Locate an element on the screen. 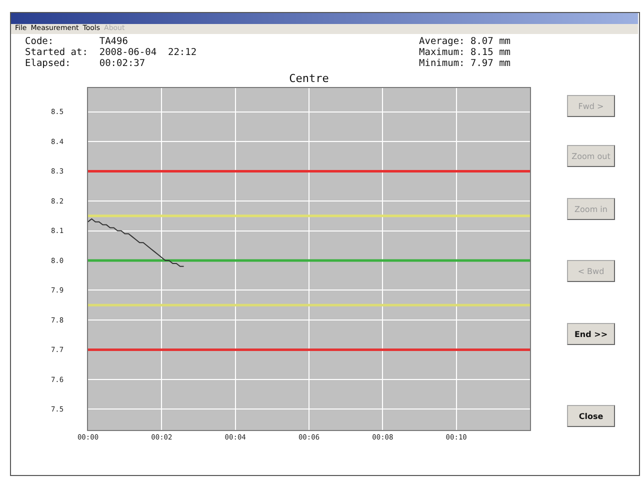 The height and width of the screenshot is (477, 642). text: End >> is located at coordinates (591, 334).